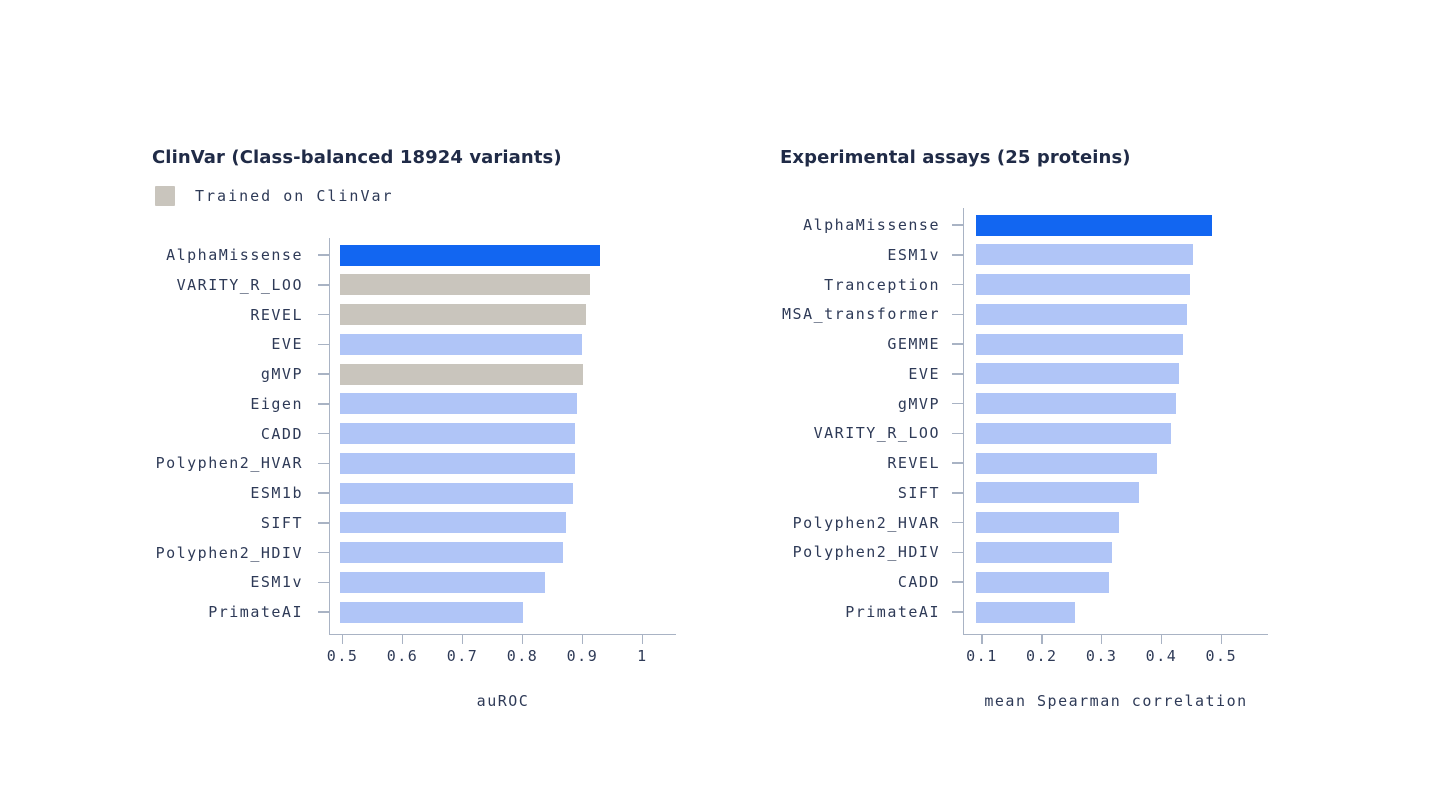 This screenshot has height=808, width=1440. I want to click on x-tick-label: 0.8, so click(522, 656).